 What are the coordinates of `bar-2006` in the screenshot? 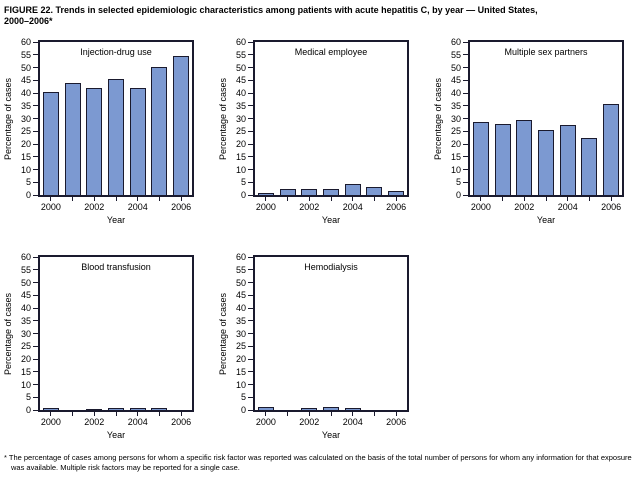 It's located at (611, 149).